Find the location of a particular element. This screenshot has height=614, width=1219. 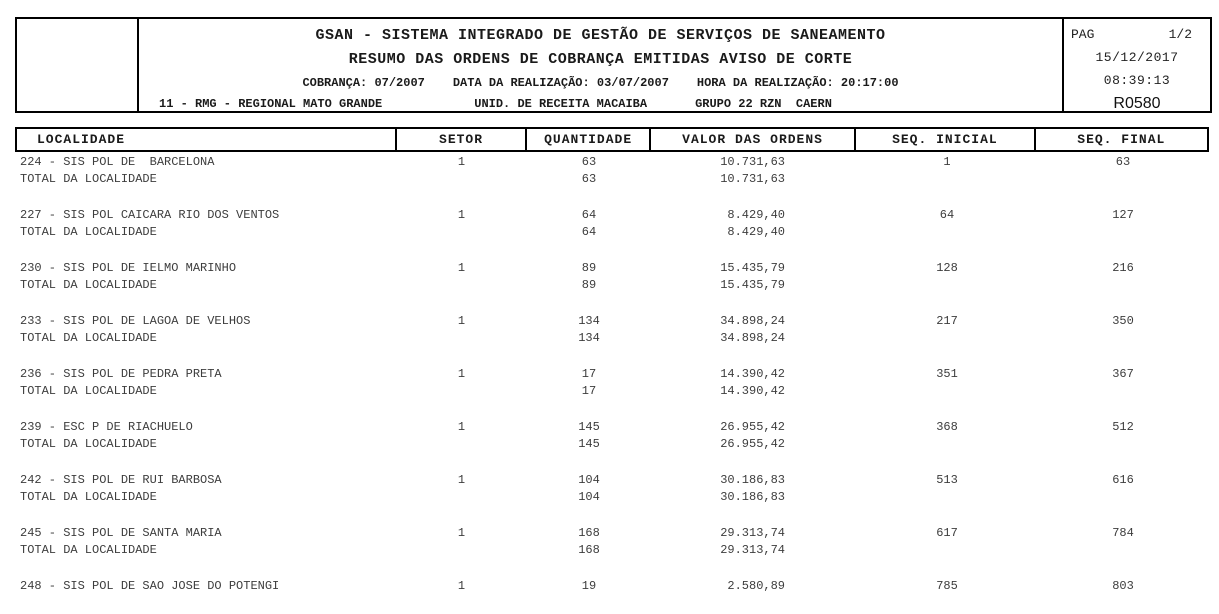

total-quantidade-cell: 63 is located at coordinates (589, 179).